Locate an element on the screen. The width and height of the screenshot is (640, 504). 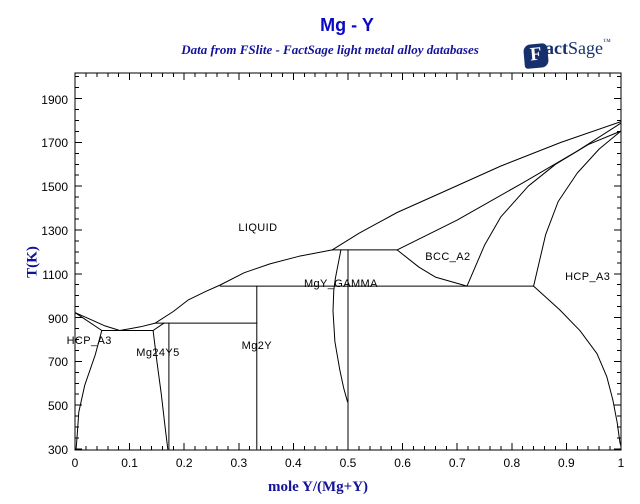
boundary-solidus-right is located at coordinates (509, 186).